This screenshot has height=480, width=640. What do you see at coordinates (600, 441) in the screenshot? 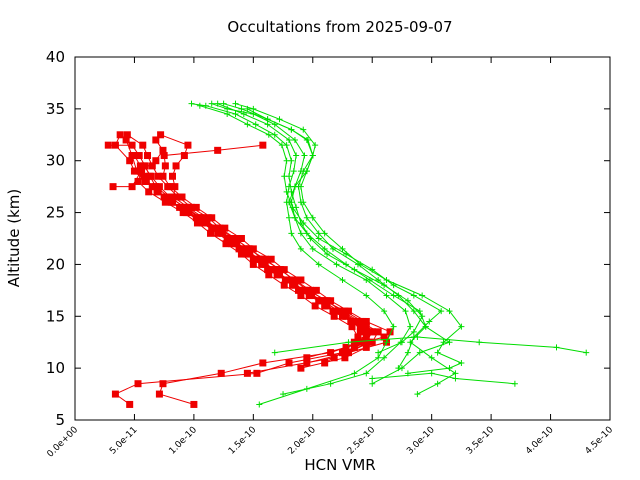
I see `x-tick-label: 4.5e-10` at bounding box center [600, 441].